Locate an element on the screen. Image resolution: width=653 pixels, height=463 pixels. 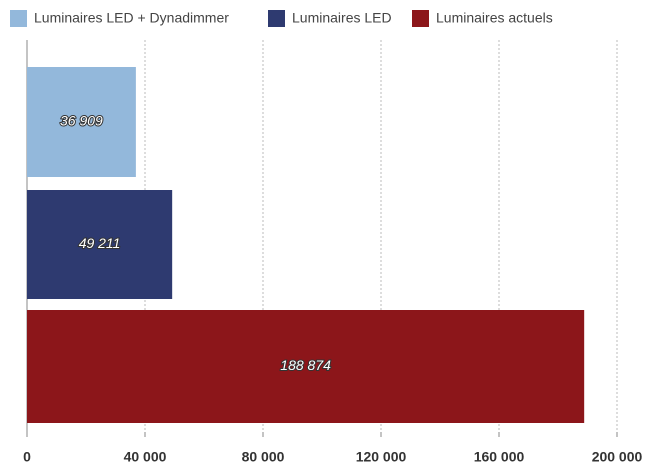
data-label: 188 874 is located at coordinates (305, 365).